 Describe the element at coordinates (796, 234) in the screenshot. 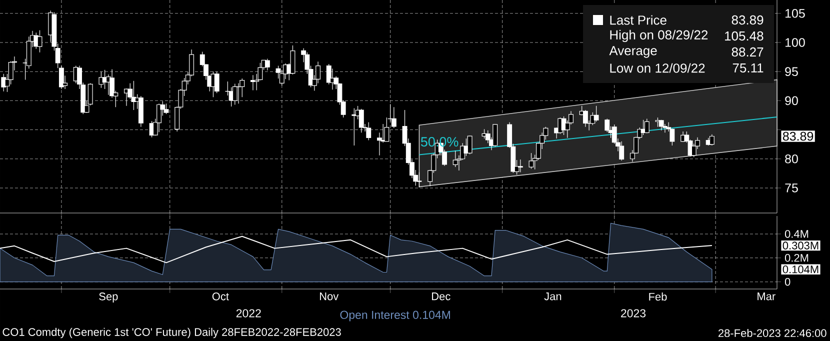

I see `y-tick-label: 0.4M` at that location.